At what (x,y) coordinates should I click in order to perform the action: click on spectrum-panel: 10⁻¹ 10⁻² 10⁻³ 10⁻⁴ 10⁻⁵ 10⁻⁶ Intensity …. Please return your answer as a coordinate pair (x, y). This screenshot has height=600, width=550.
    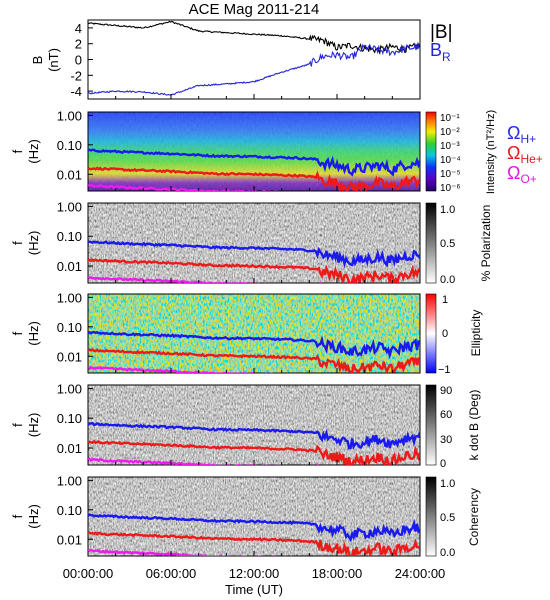
    Looking at the image, I should click on (292, 152).